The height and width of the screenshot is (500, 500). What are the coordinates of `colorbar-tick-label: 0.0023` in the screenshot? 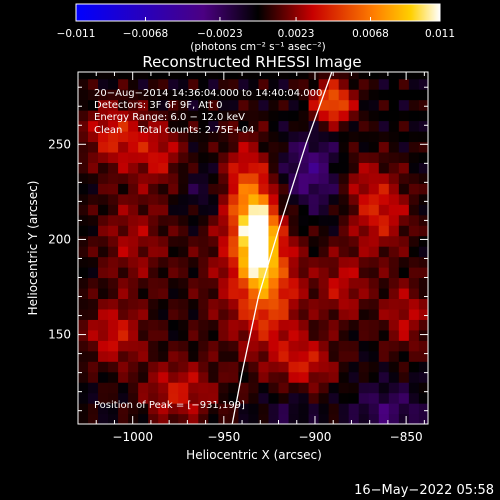 It's located at (296, 34).